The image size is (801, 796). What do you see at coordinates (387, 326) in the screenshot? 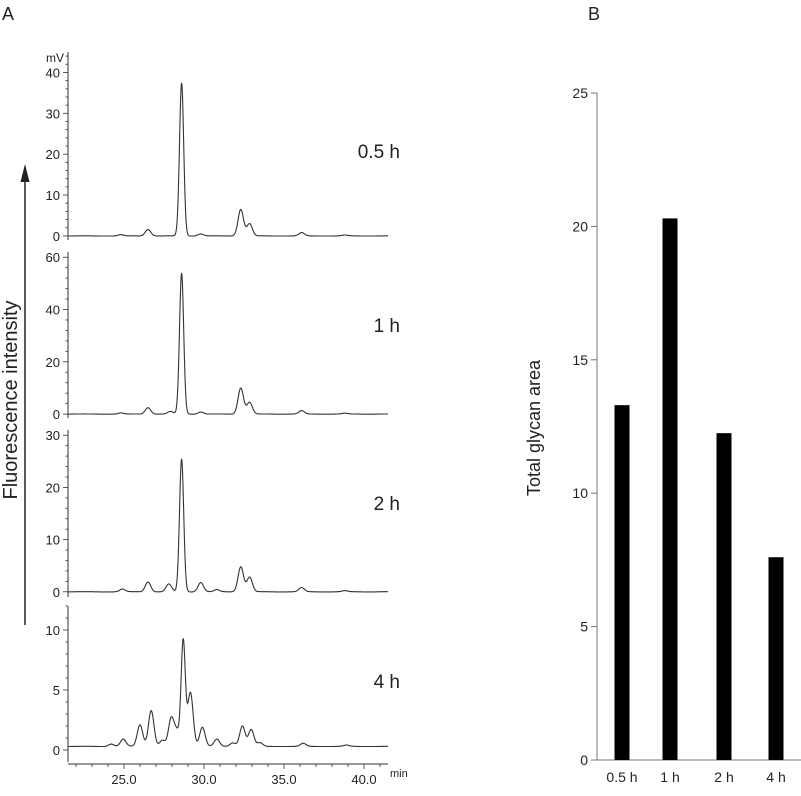
I see `trace-label: 1 h` at bounding box center [387, 326].